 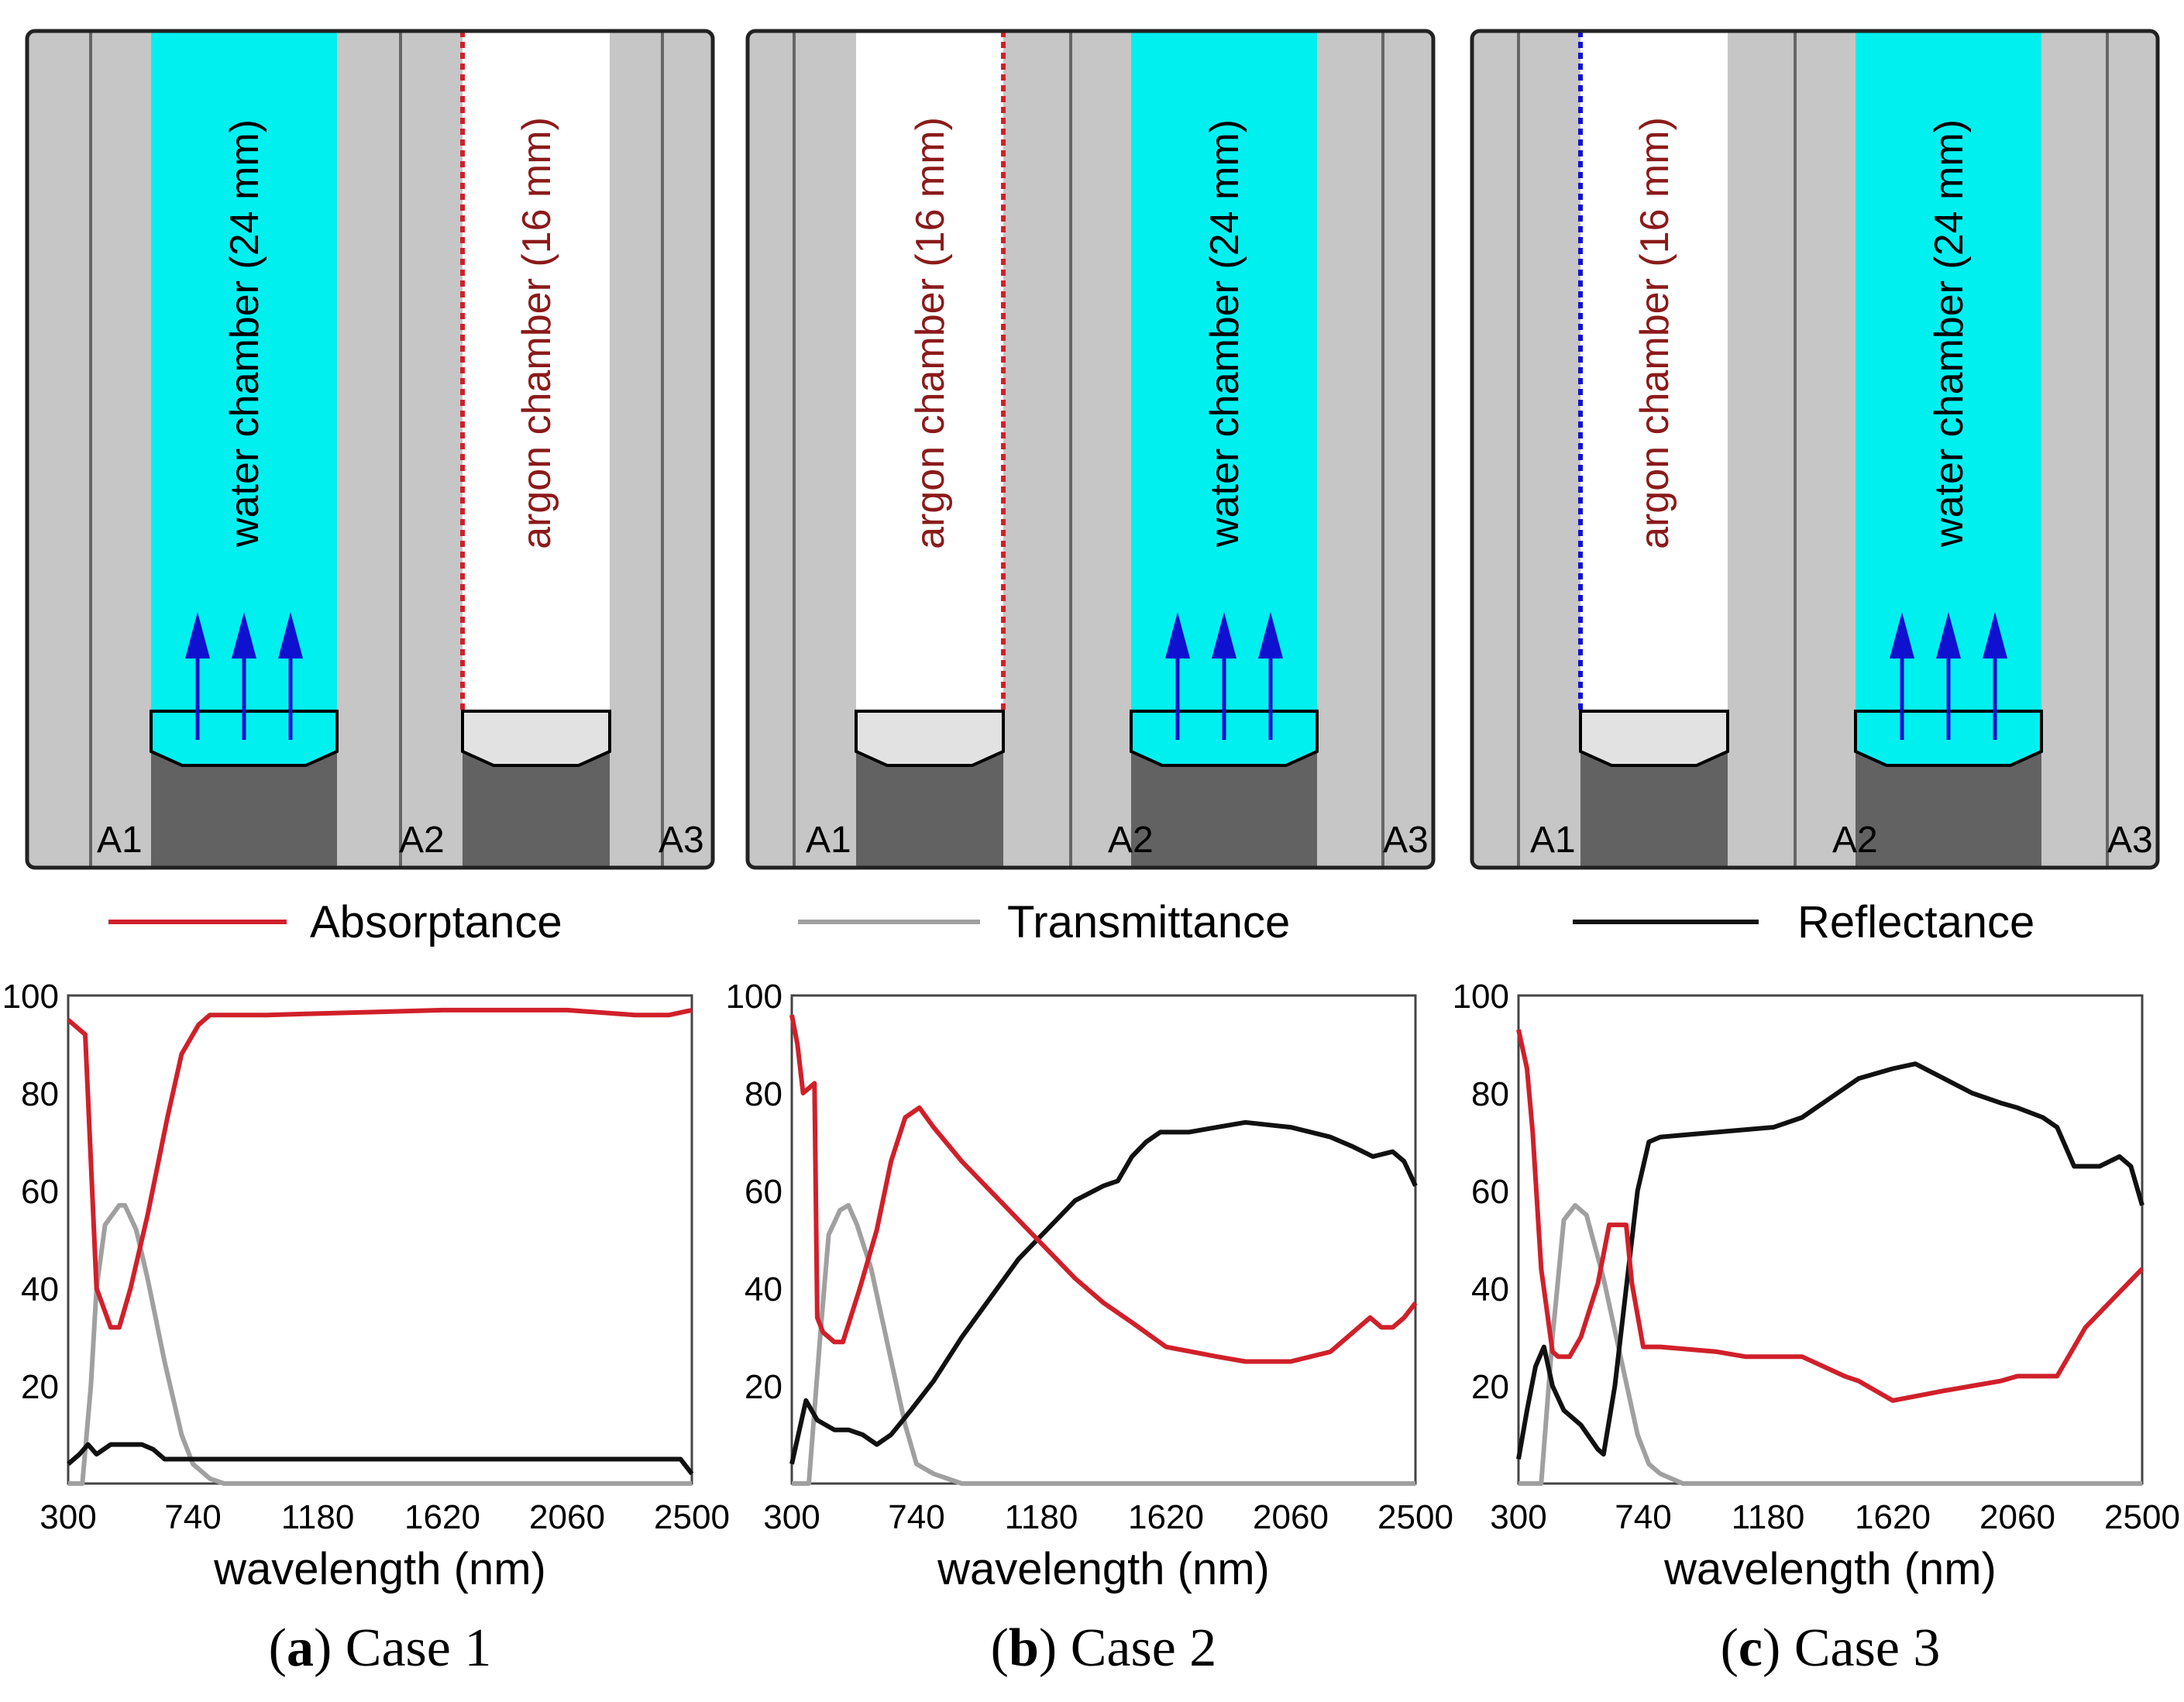 I want to click on legend-absorptance-label: Absorptance, so click(x=436, y=922).